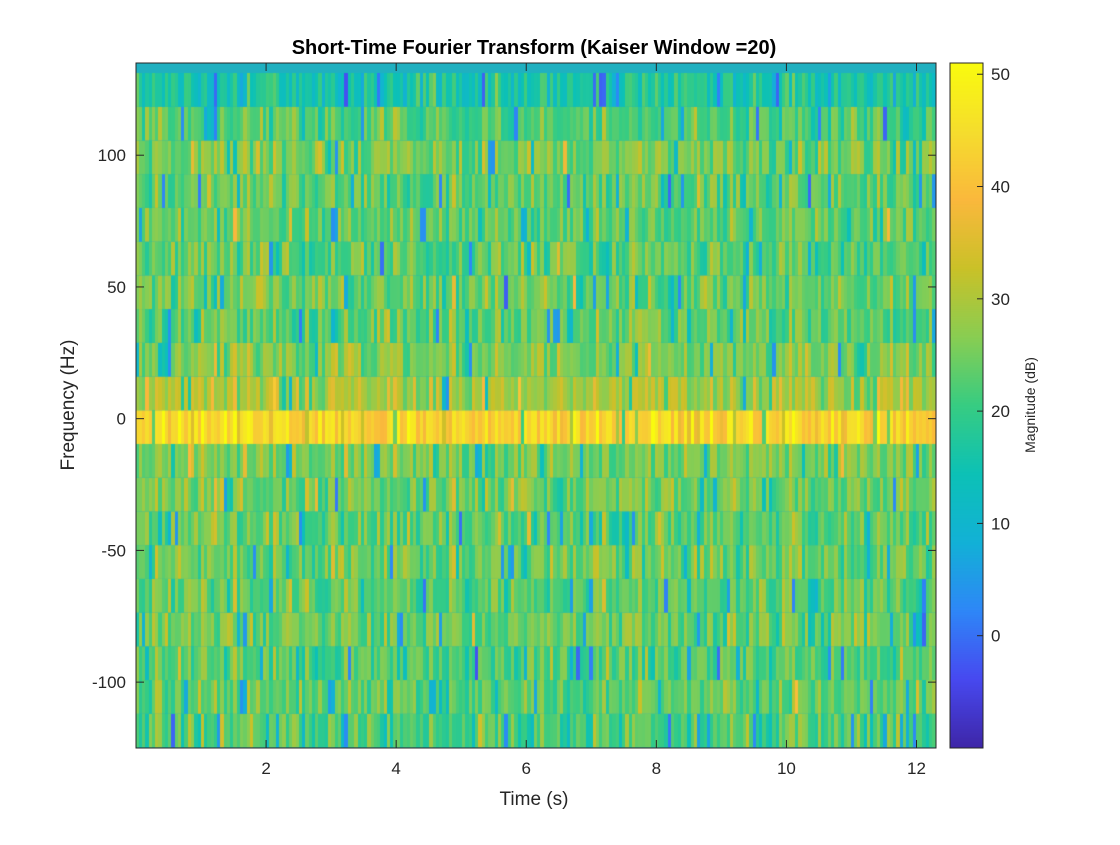 This screenshot has width=1120, height=845. Describe the element at coordinates (1000, 411) in the screenshot. I see `colorbar-tick-label: 20` at that location.